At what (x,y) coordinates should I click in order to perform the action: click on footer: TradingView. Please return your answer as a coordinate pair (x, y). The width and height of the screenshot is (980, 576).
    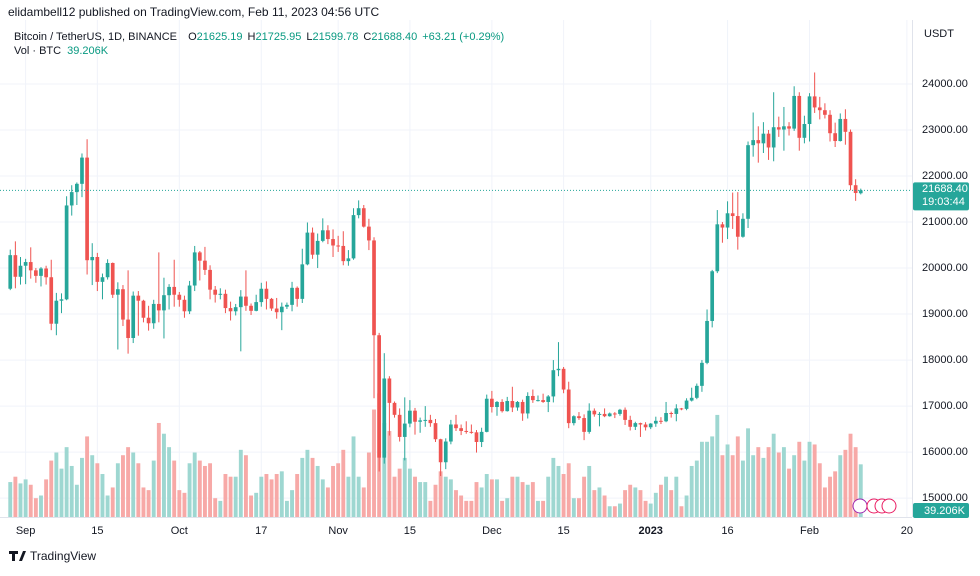
    Looking at the image, I should click on (63, 556).